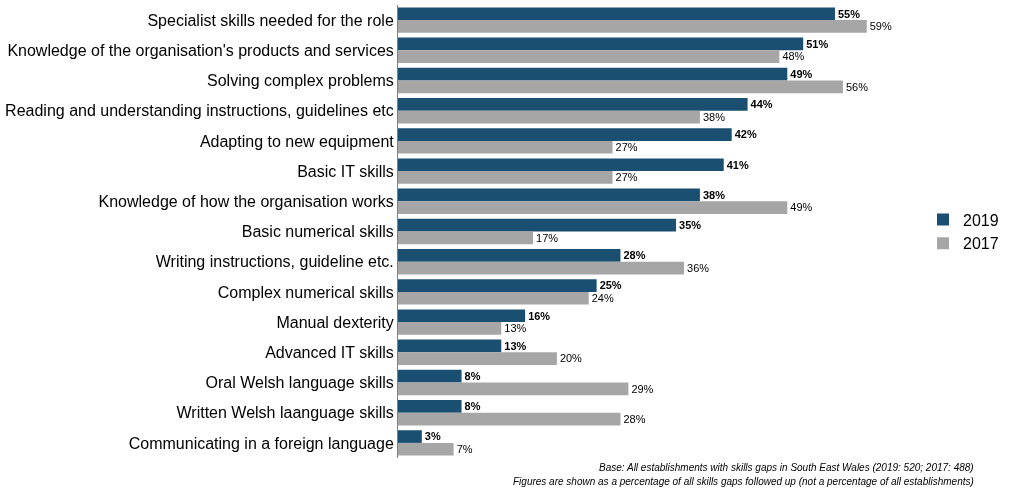 The height and width of the screenshot is (494, 1033). I want to click on data-label: 51%, so click(817, 43).